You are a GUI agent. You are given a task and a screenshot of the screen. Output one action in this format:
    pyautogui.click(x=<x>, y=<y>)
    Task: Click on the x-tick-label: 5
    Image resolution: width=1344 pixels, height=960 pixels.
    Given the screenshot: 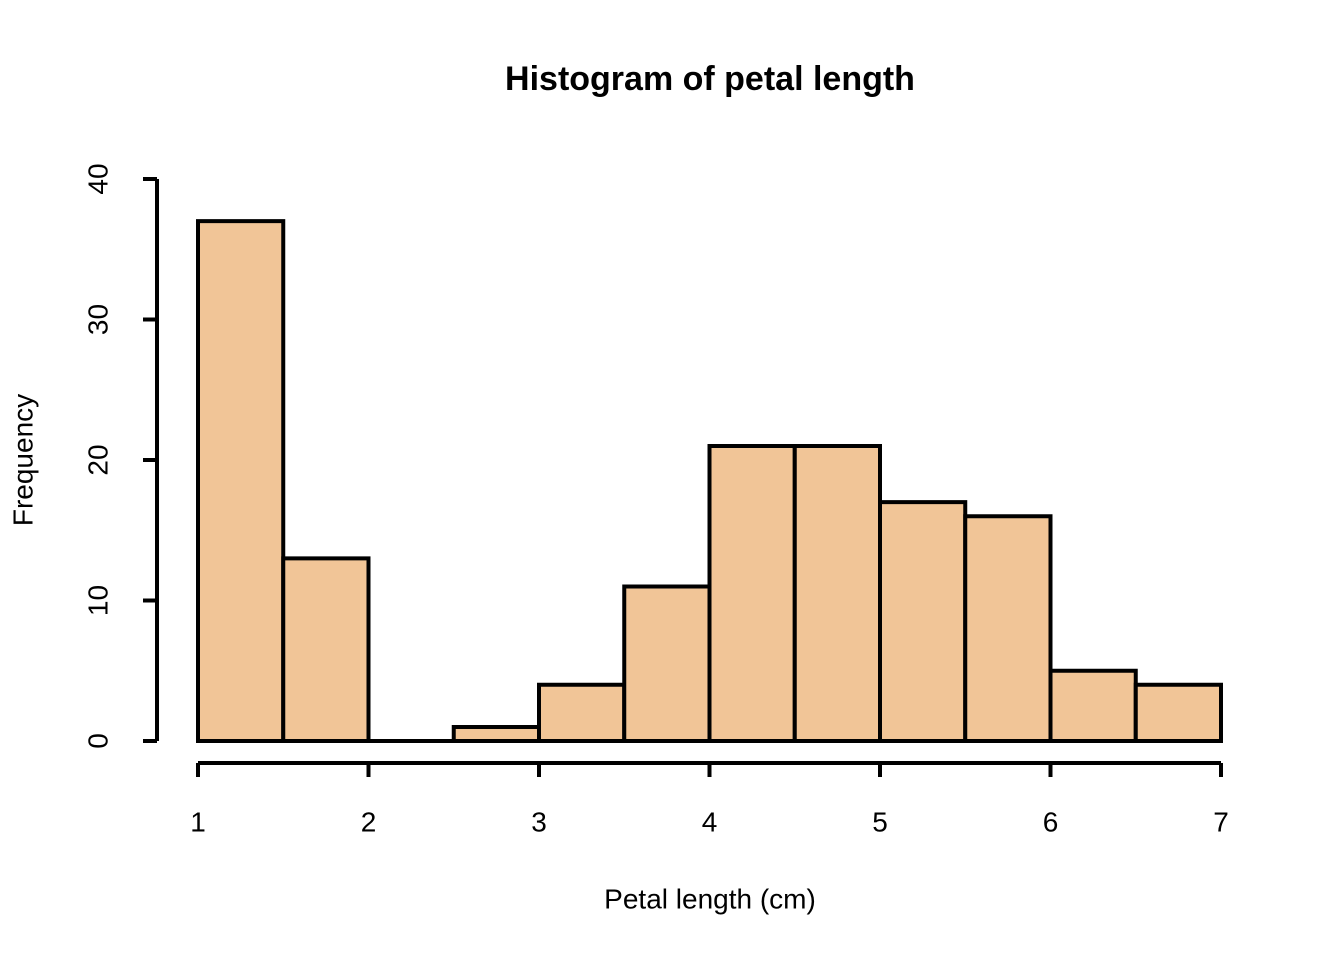 What is the action you would take?
    pyautogui.click(x=880, y=821)
    